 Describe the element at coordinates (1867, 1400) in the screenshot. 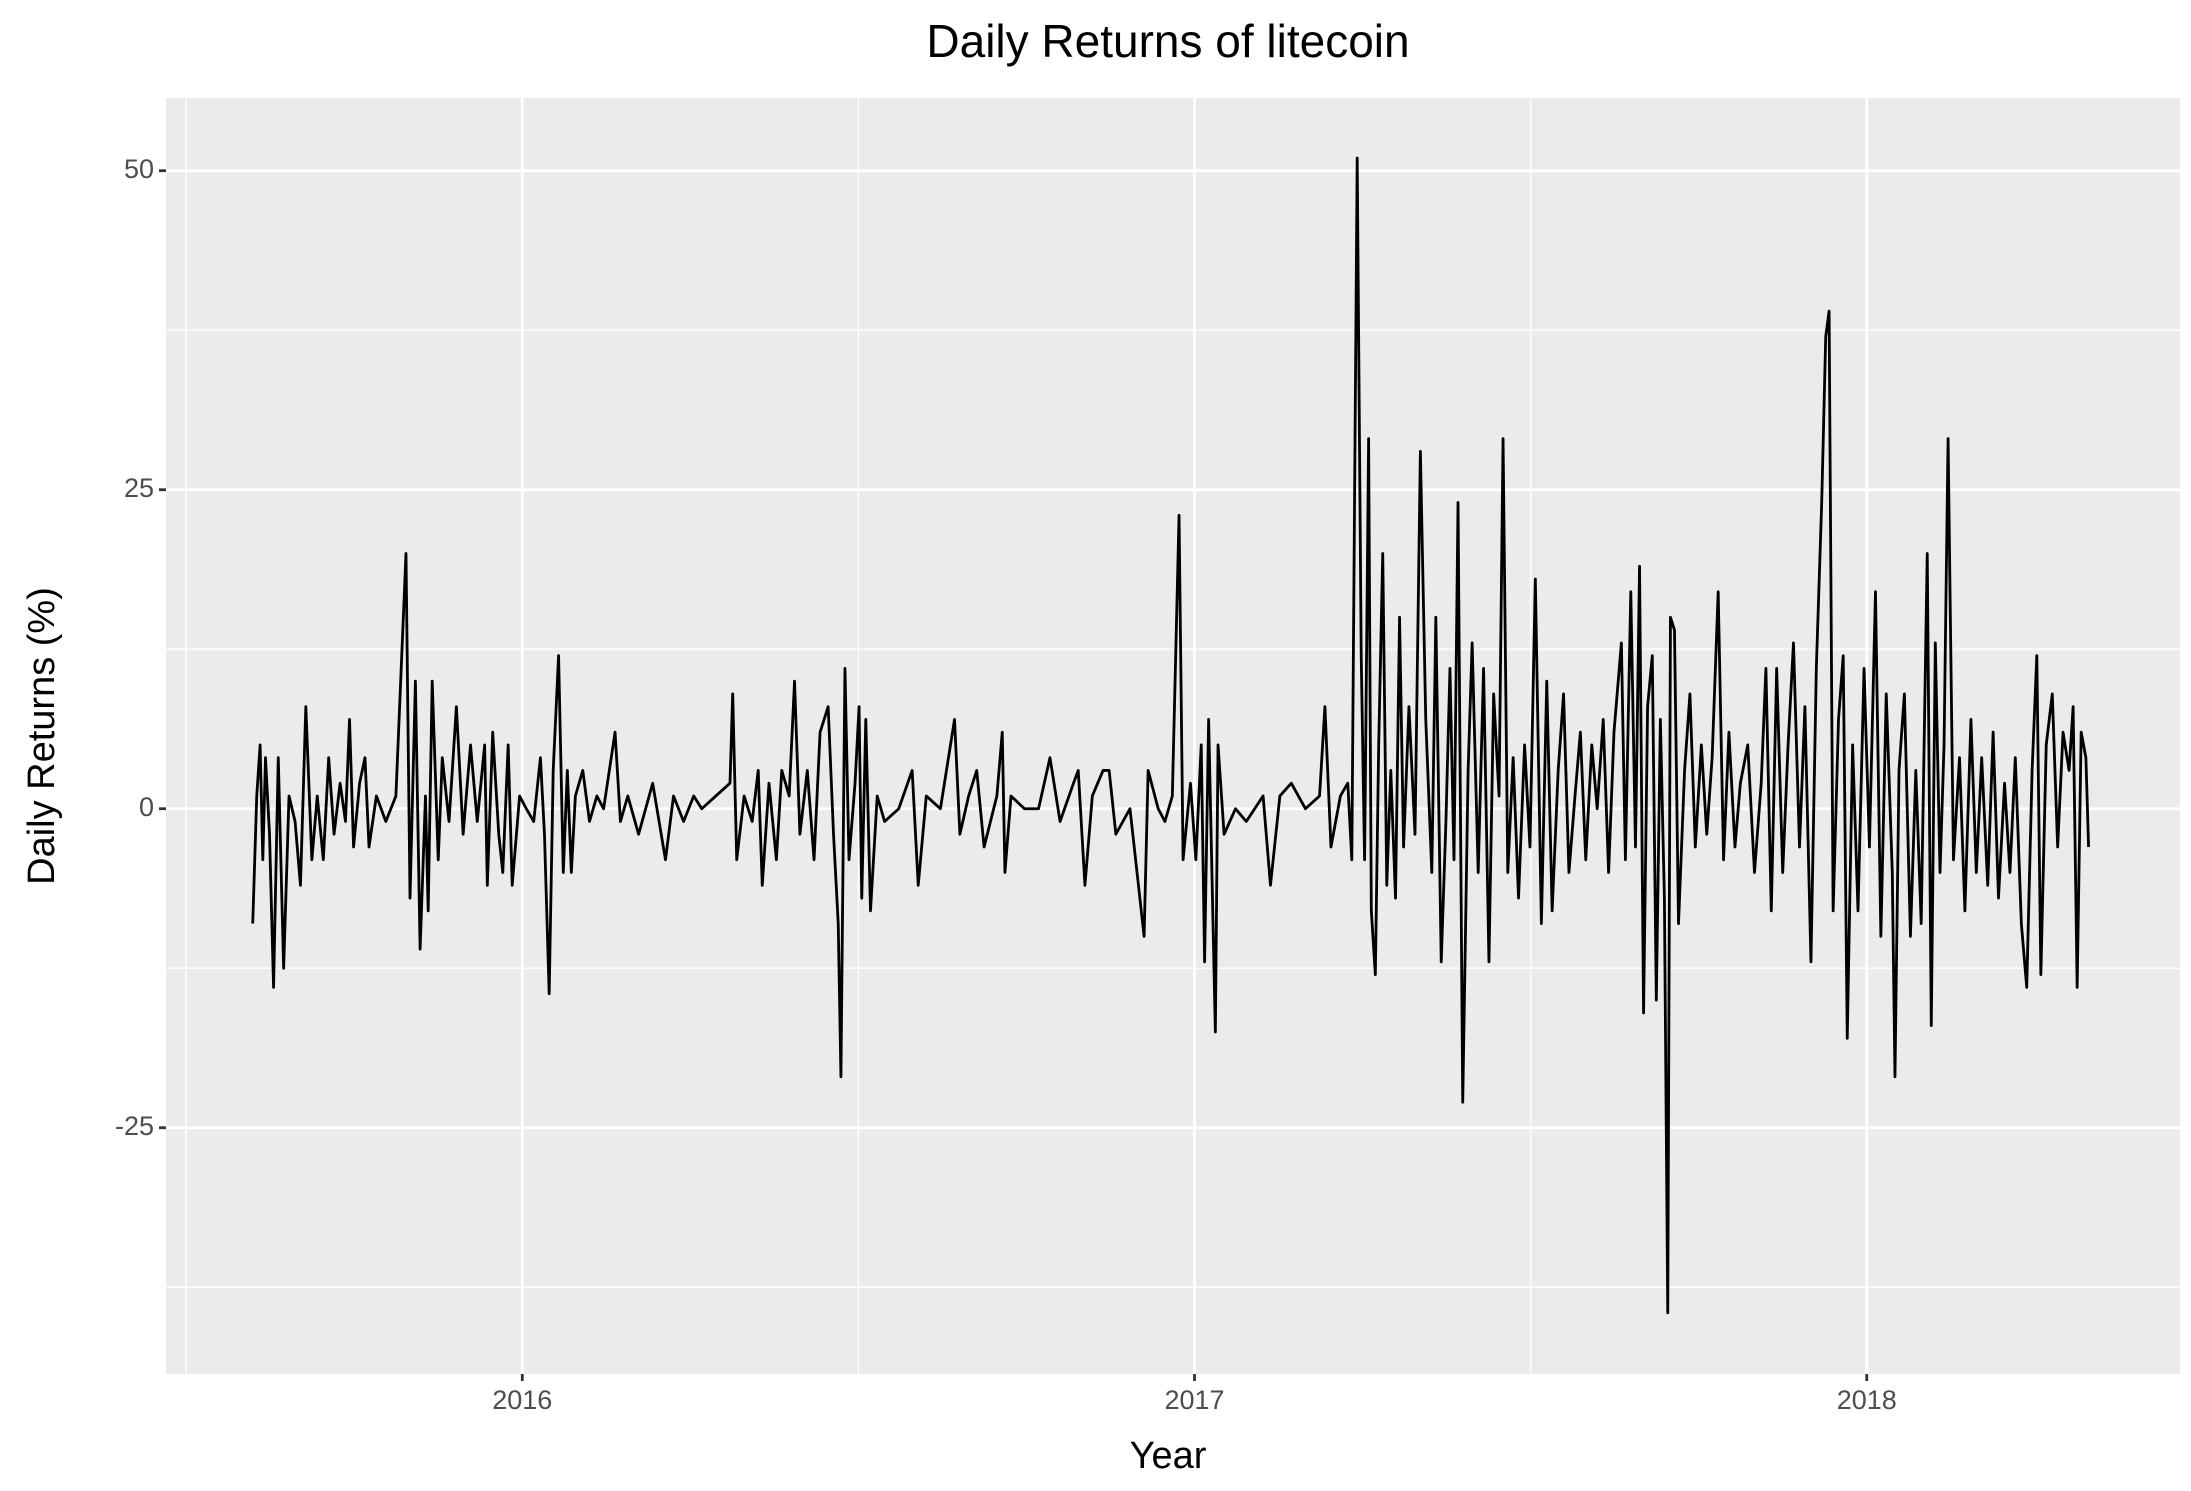

I see `x-tick-label: 2018` at that location.